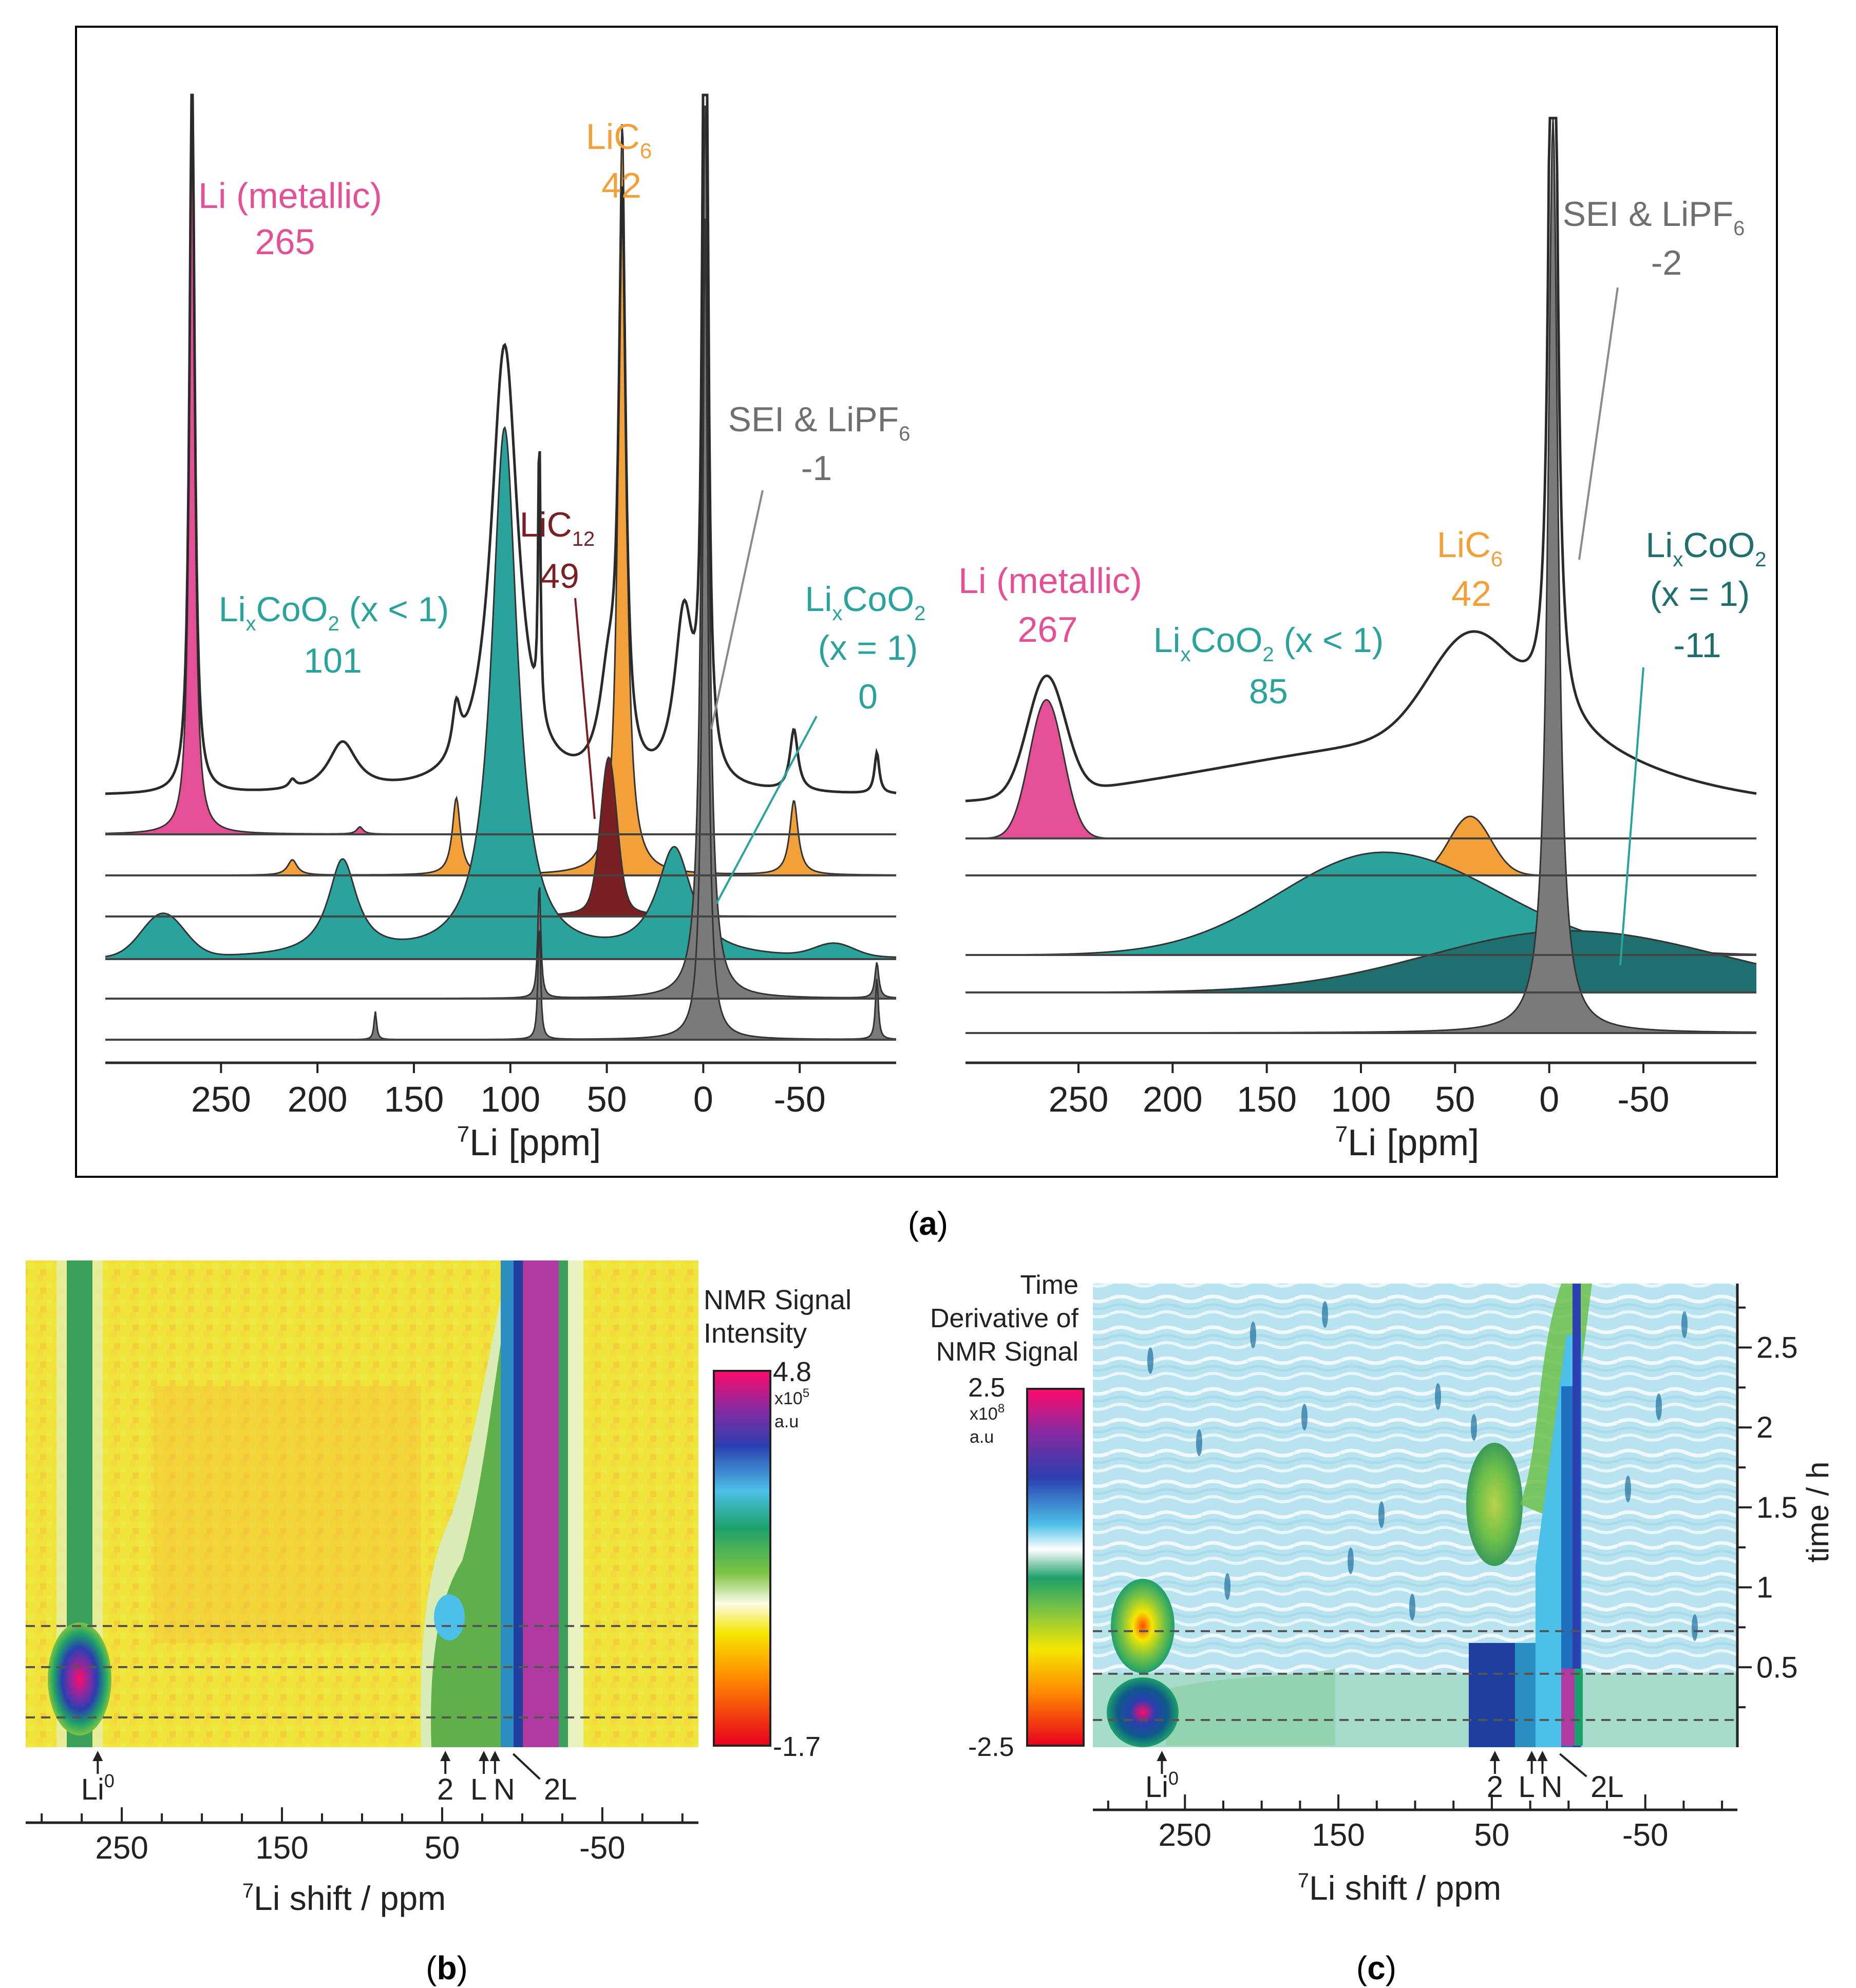  Describe the element at coordinates (1143, 1712) in the screenshot. I see `heatmap-c-li0-lower-blob` at that location.